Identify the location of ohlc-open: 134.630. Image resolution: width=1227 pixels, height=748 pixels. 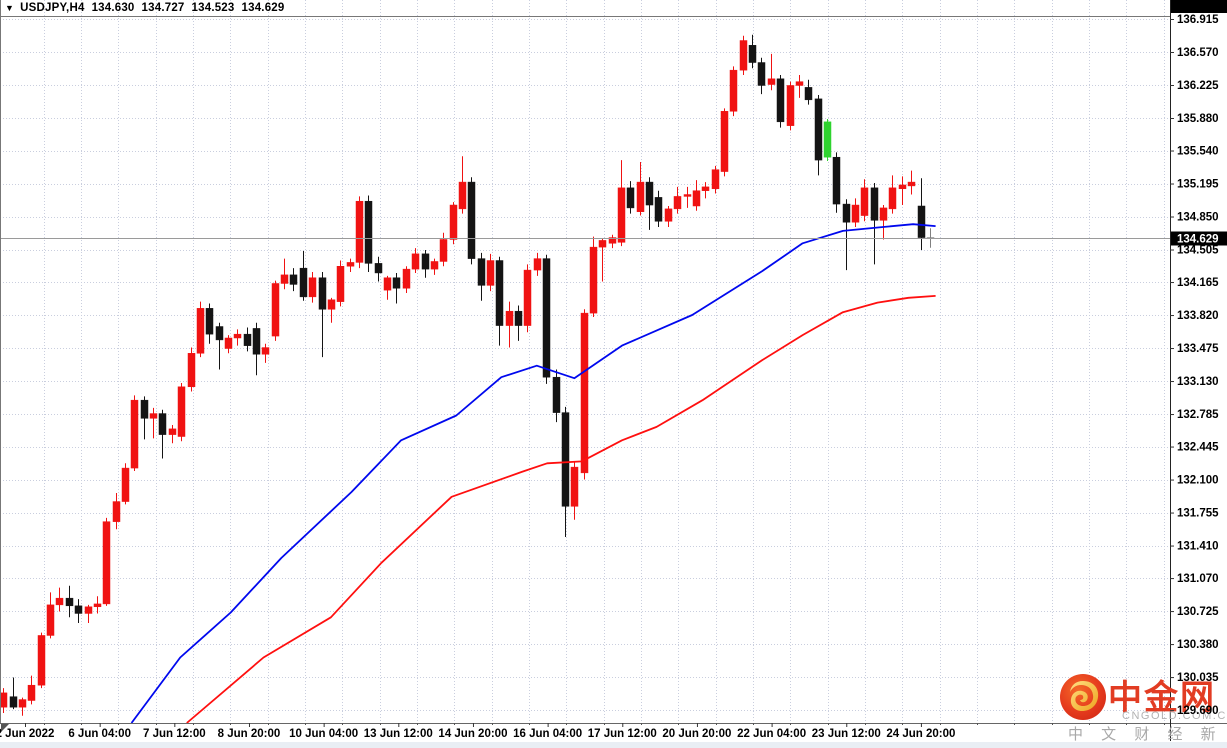
(113, 8).